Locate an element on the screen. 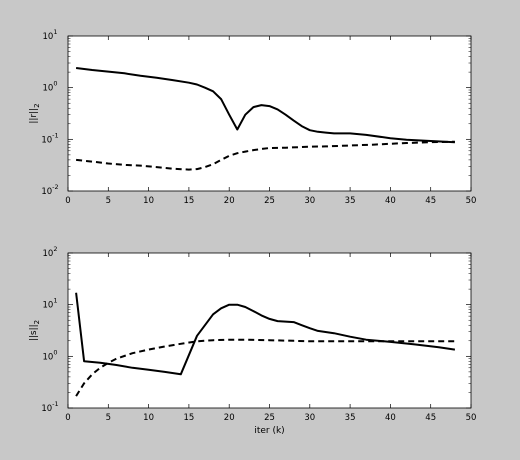  y-axis-label: ||r||2 is located at coordinates (35, 113).